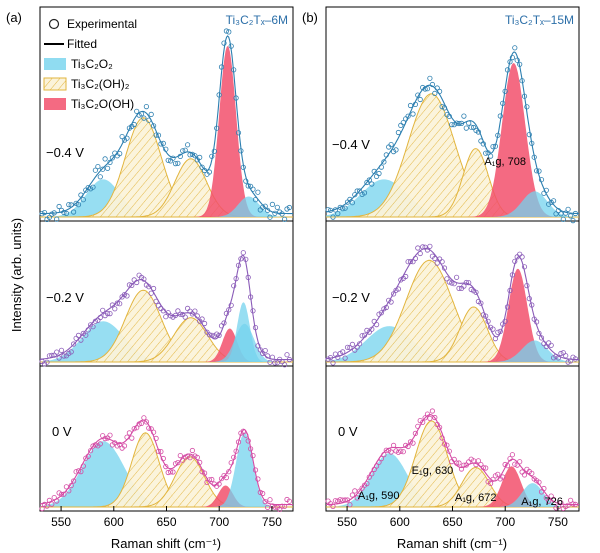 This screenshot has height=553, width=600. Describe the element at coordinates (14, 17) in the screenshot. I see `panel-a-label: (a)` at that location.